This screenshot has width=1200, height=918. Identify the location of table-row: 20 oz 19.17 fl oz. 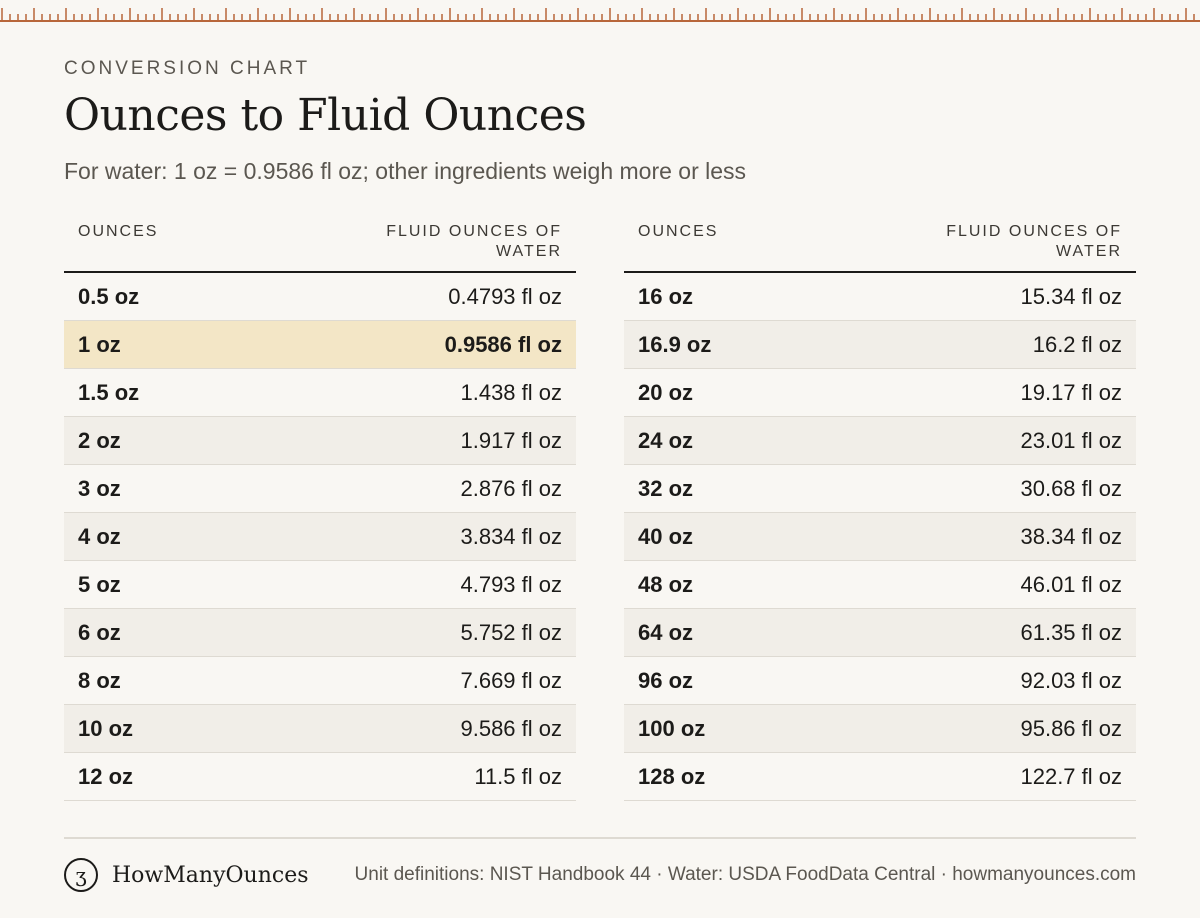
(880, 393).